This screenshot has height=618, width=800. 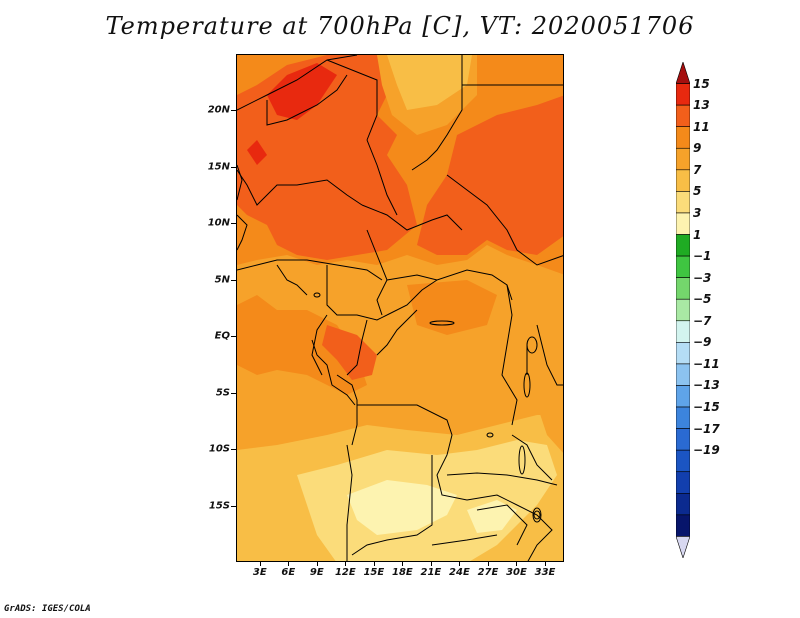 I want to click on field-central-hot3, so click(x=452, y=307).